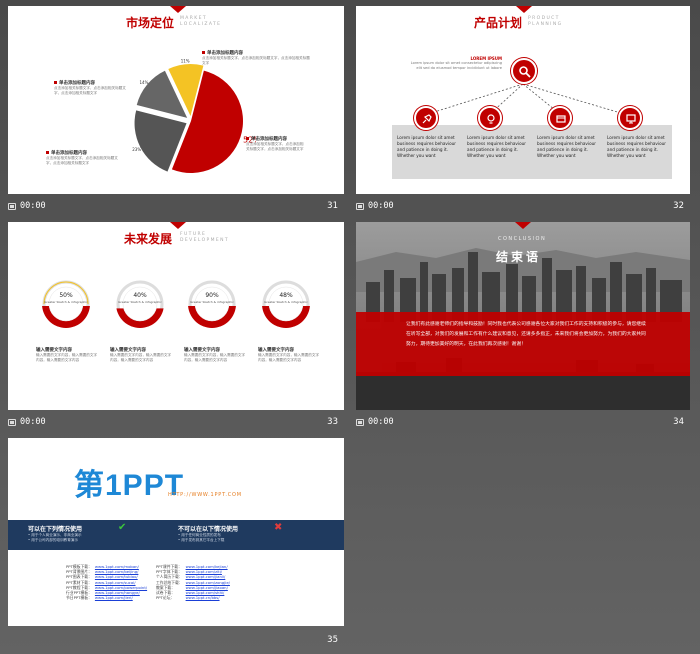 The width and height of the screenshot is (700, 654). I want to click on slide-title: 未来发展, so click(148, 239).